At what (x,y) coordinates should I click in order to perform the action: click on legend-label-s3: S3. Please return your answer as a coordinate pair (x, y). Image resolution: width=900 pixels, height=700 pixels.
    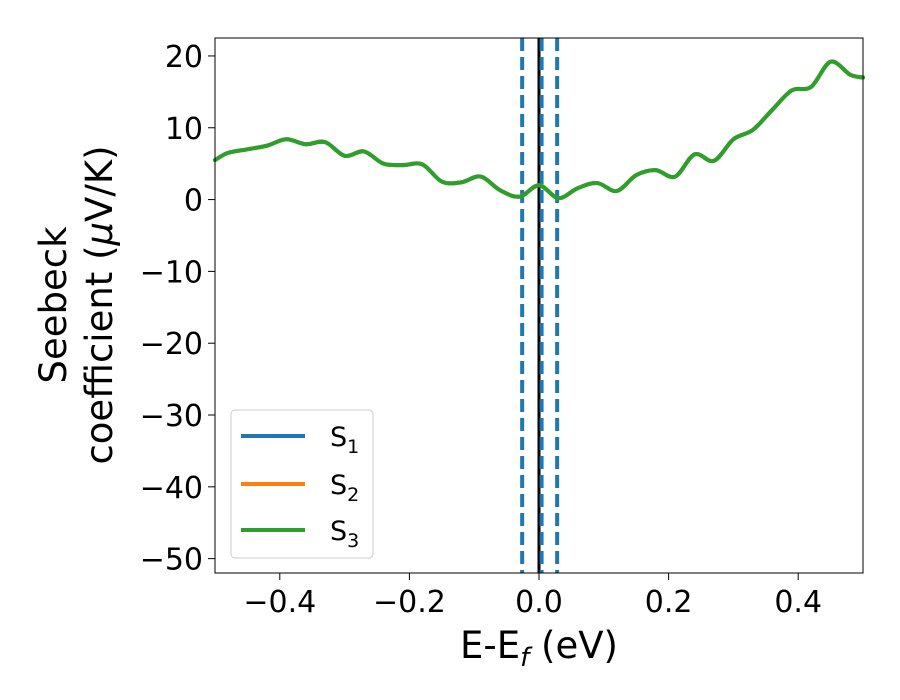
    Looking at the image, I should click on (344, 534).